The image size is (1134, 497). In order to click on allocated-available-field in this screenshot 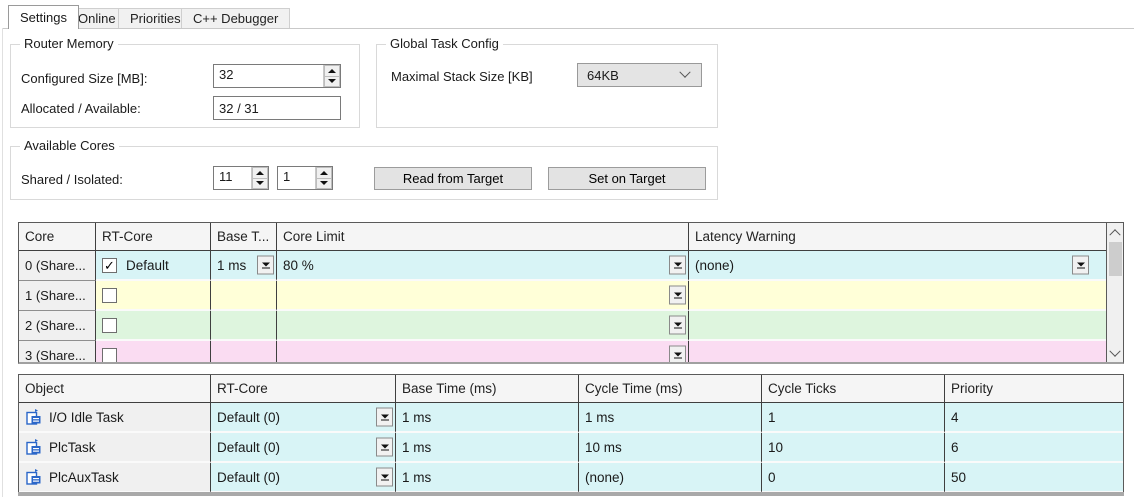, I will do `click(277, 108)`.